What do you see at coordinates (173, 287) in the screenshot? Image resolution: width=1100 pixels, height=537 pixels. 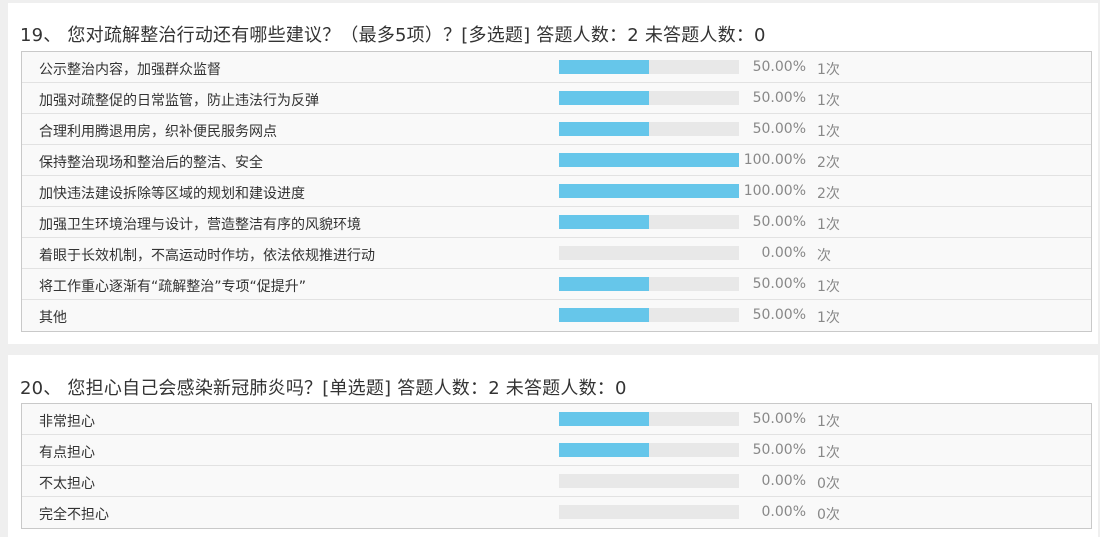 I see `option-label: 将工作重心逐渐有“疏解整治”专项“促提升”` at bounding box center [173, 287].